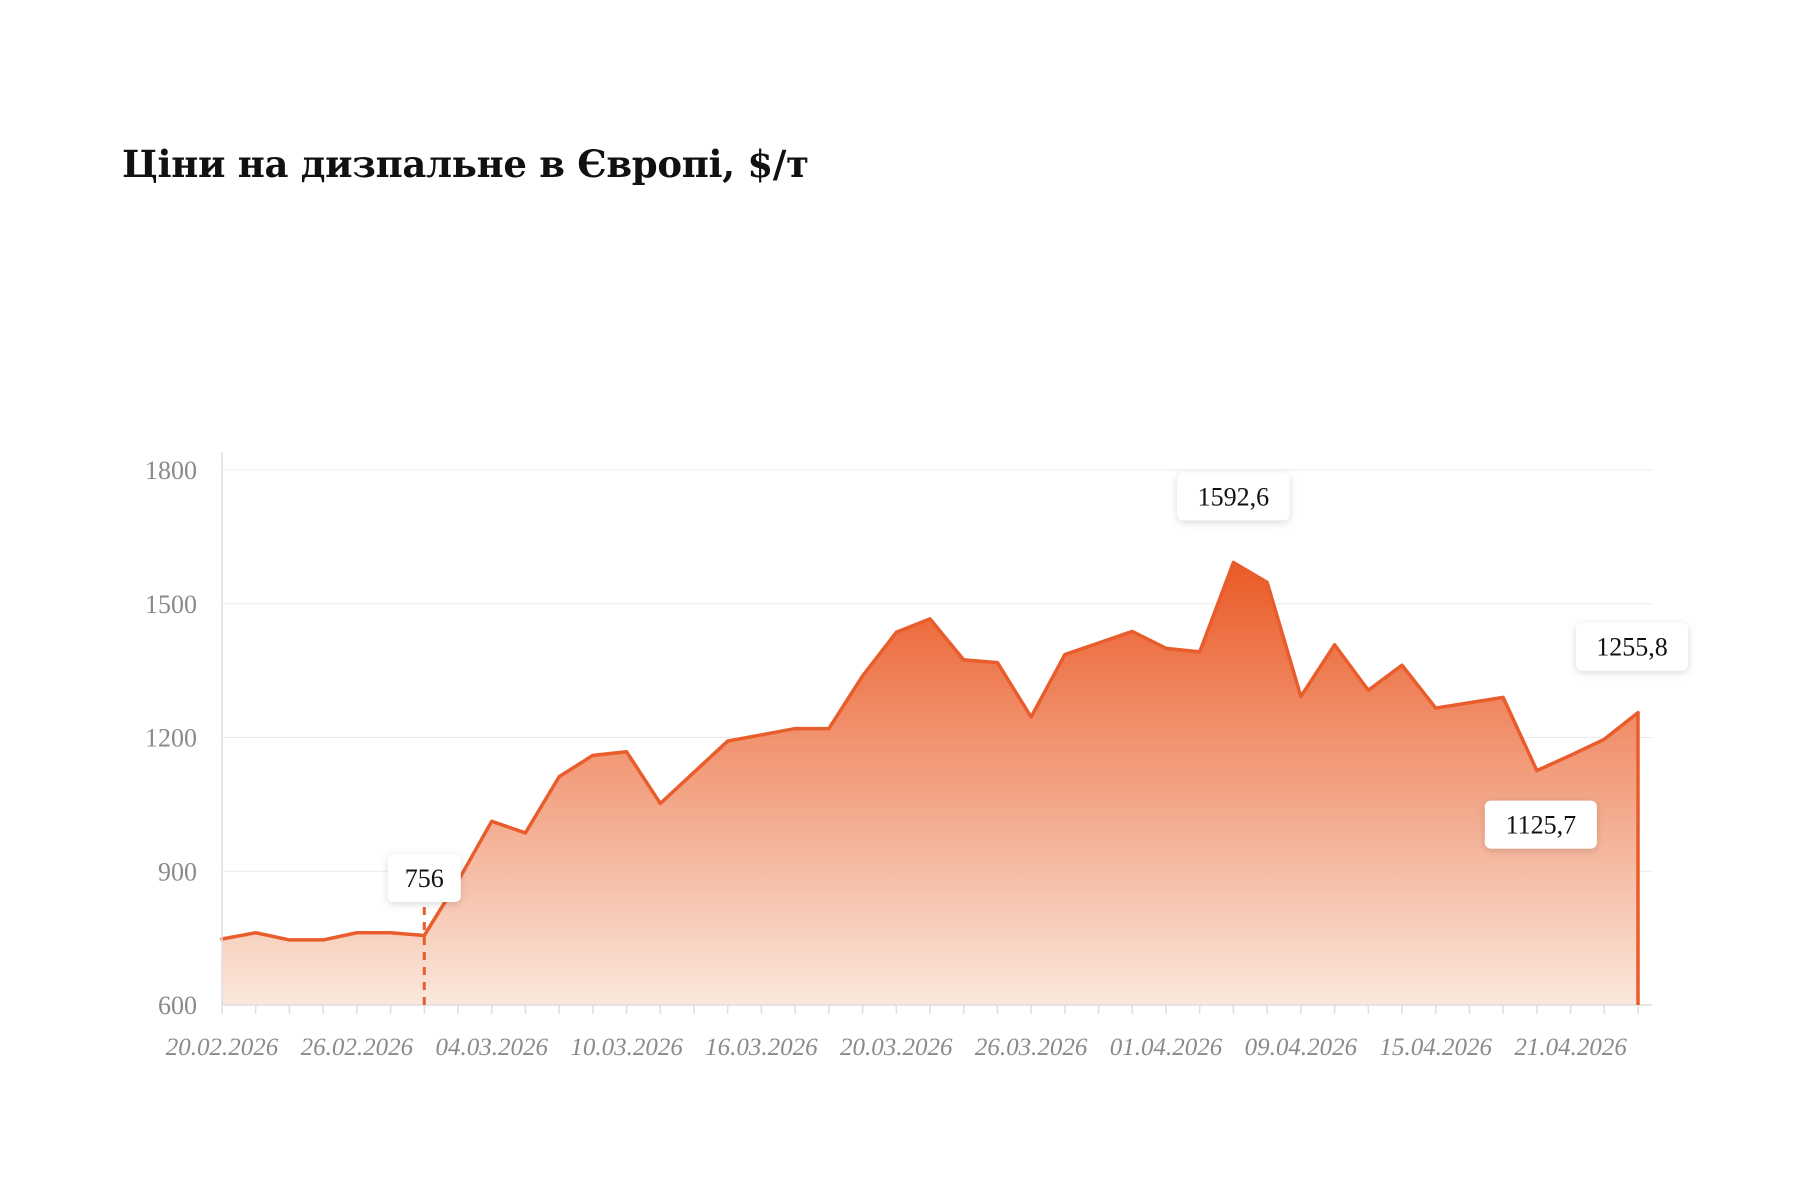 The image size is (1802, 1184). Describe the element at coordinates (171, 604) in the screenshot. I see `y-tick-label: 1500` at that location.